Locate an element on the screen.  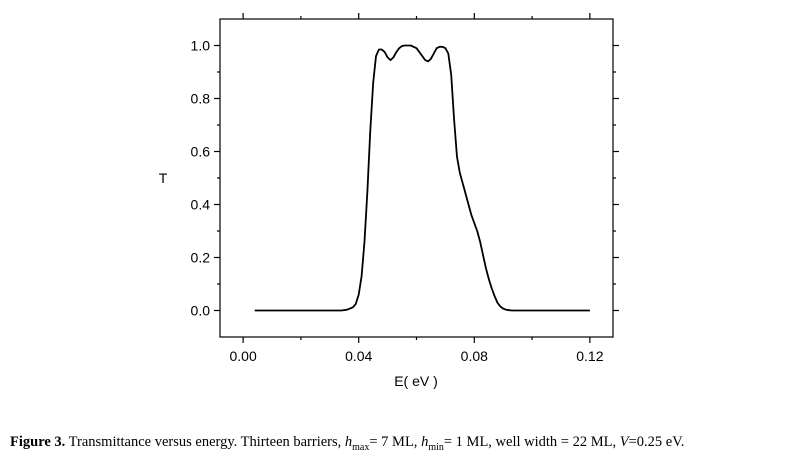
y-tick-label: 0.2 is located at coordinates (201, 258).